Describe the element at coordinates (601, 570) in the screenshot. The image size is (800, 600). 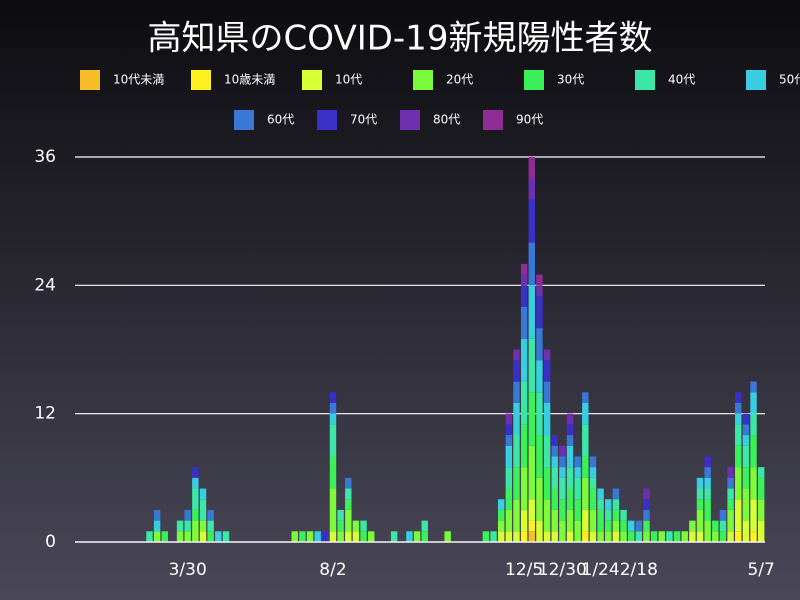
I see `x-tick-label: 1/24` at that location.